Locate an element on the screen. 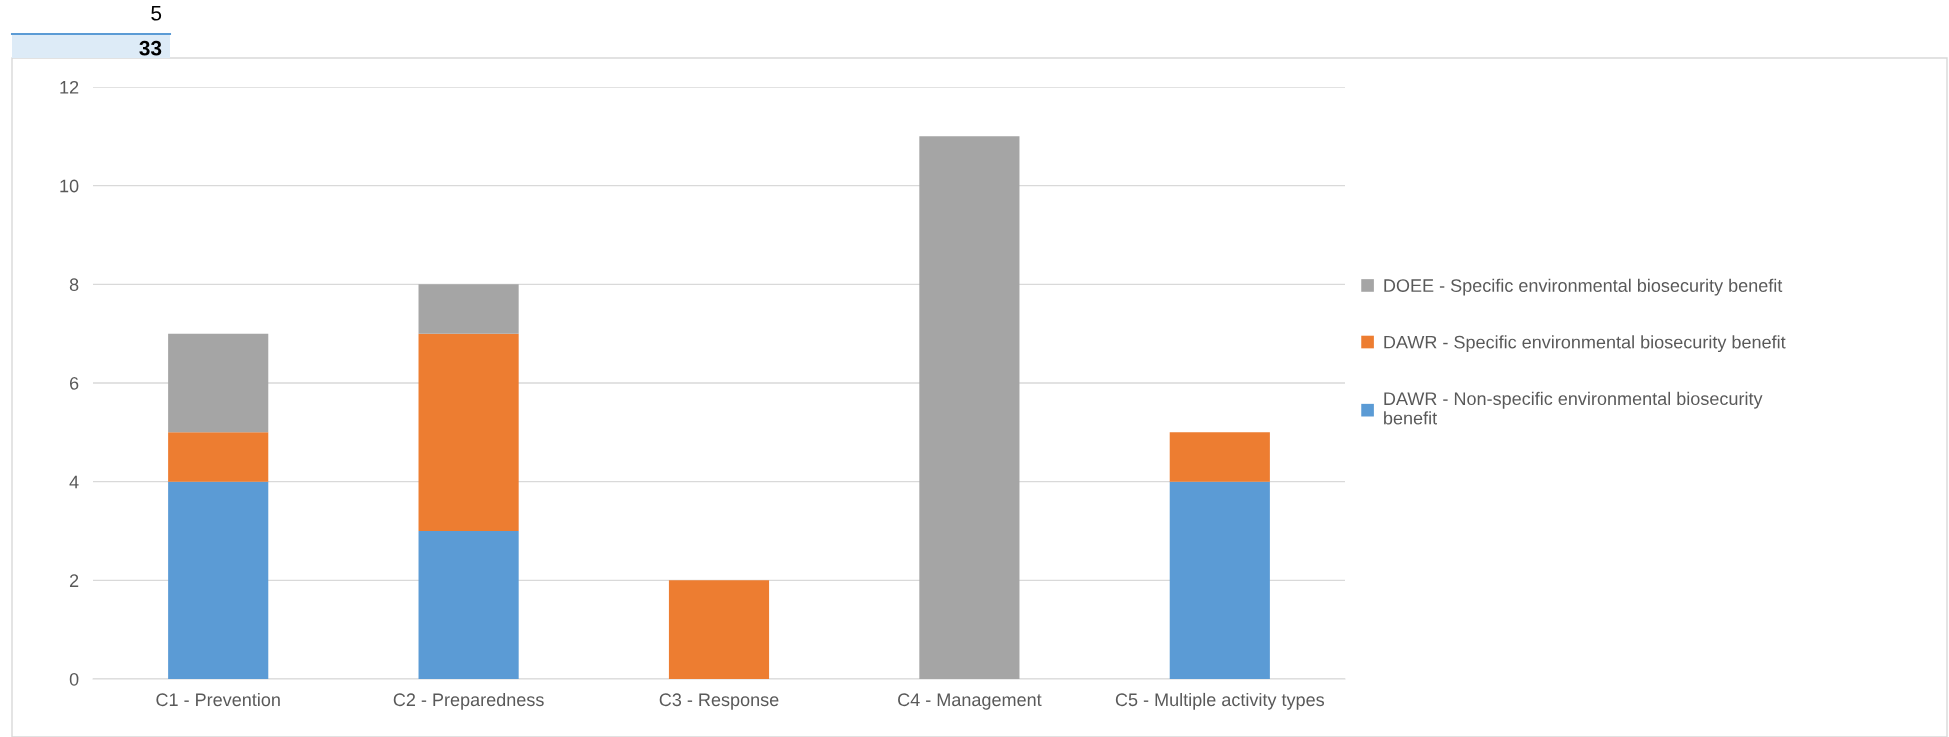  y-tick-label: 0 is located at coordinates (74, 679).